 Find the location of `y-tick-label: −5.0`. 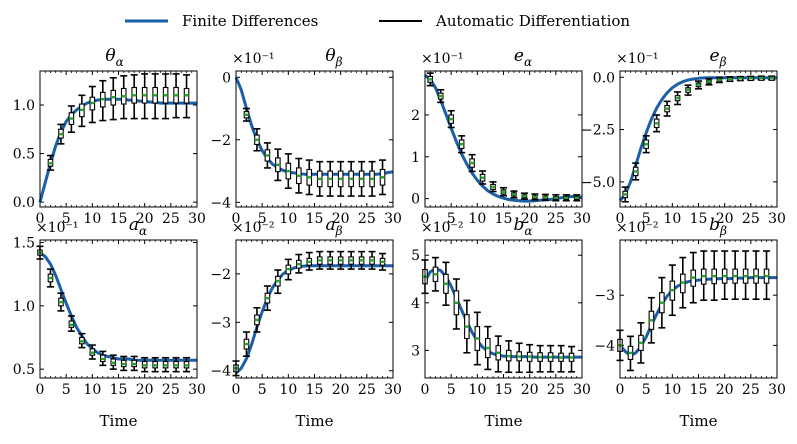

y-tick-label: −5.0 is located at coordinates (598, 183).